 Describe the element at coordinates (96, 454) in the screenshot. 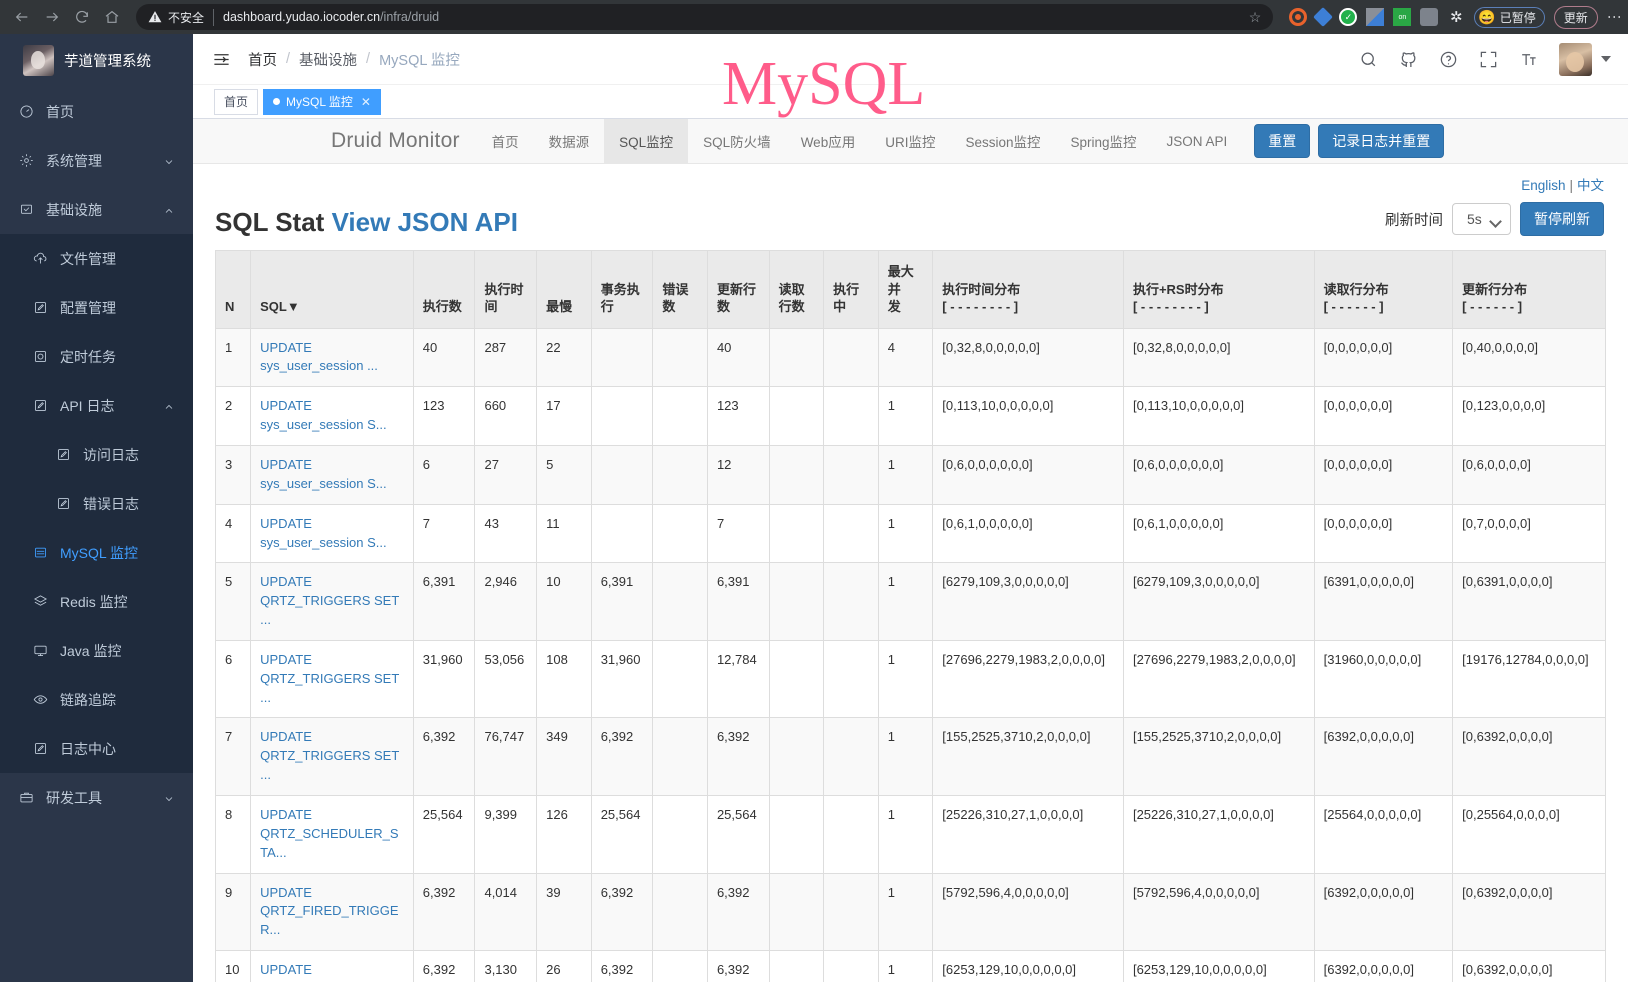

I see `sidebar-item-访问日志: 访问日志` at that location.